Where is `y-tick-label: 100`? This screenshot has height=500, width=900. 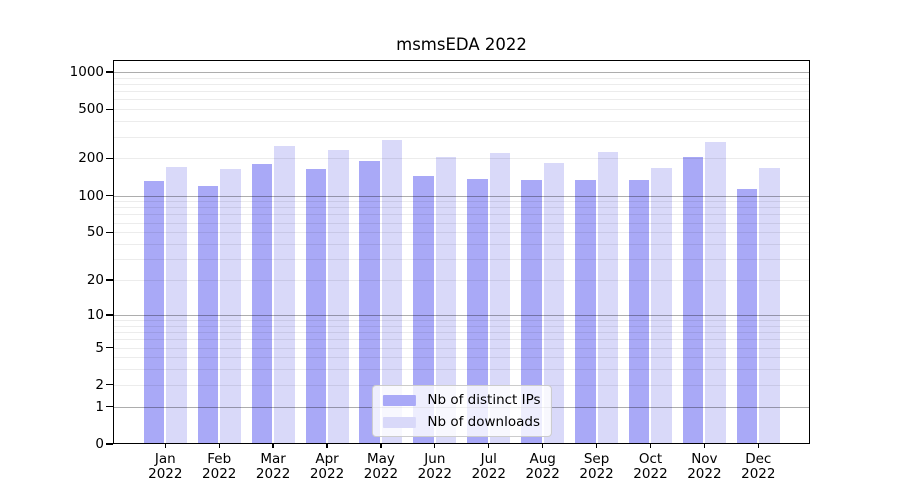
y-tick-label: 100 is located at coordinates (91, 195).